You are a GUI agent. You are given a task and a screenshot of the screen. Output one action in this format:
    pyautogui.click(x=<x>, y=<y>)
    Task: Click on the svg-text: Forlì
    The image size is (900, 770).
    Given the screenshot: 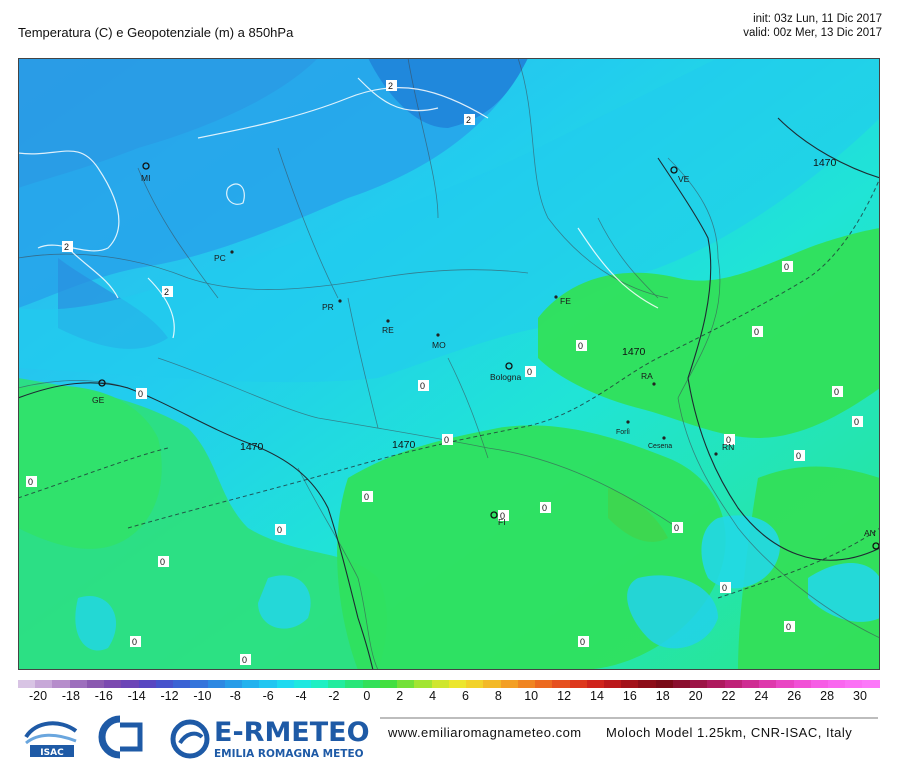 What is the action you would take?
    pyautogui.click(x=623, y=432)
    